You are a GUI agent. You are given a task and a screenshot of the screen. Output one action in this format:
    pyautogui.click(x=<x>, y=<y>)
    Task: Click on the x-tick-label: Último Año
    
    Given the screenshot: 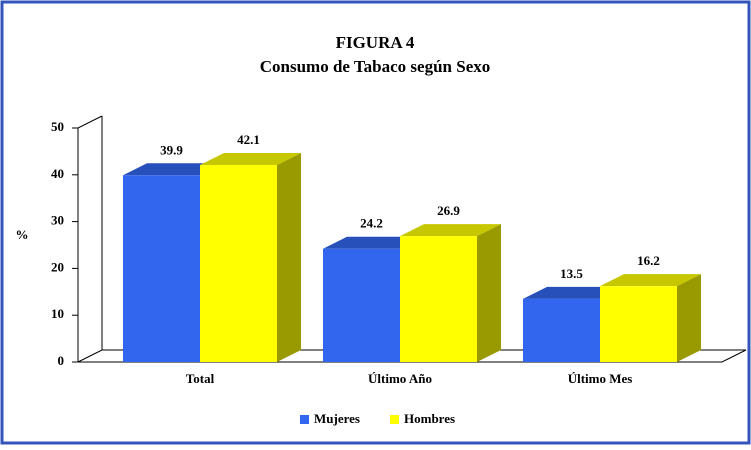 What is the action you would take?
    pyautogui.click(x=400, y=378)
    